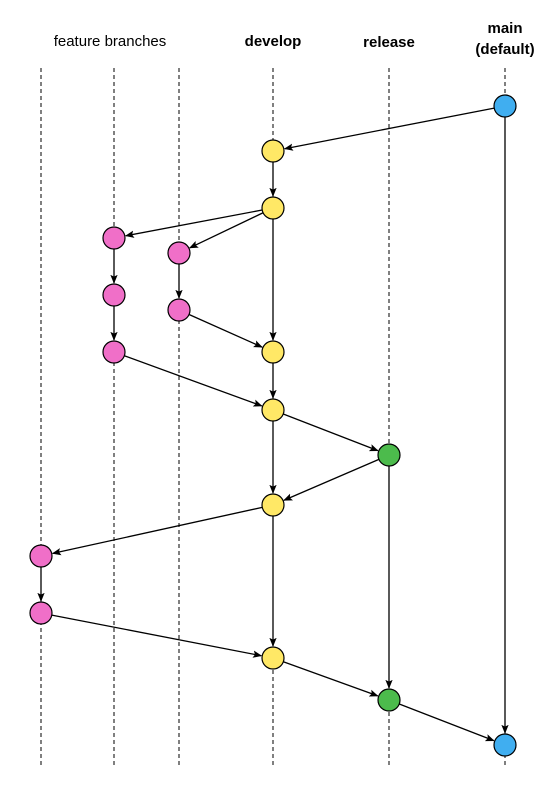 The image size is (556, 805). I want to click on lane-label: main, so click(504, 28).